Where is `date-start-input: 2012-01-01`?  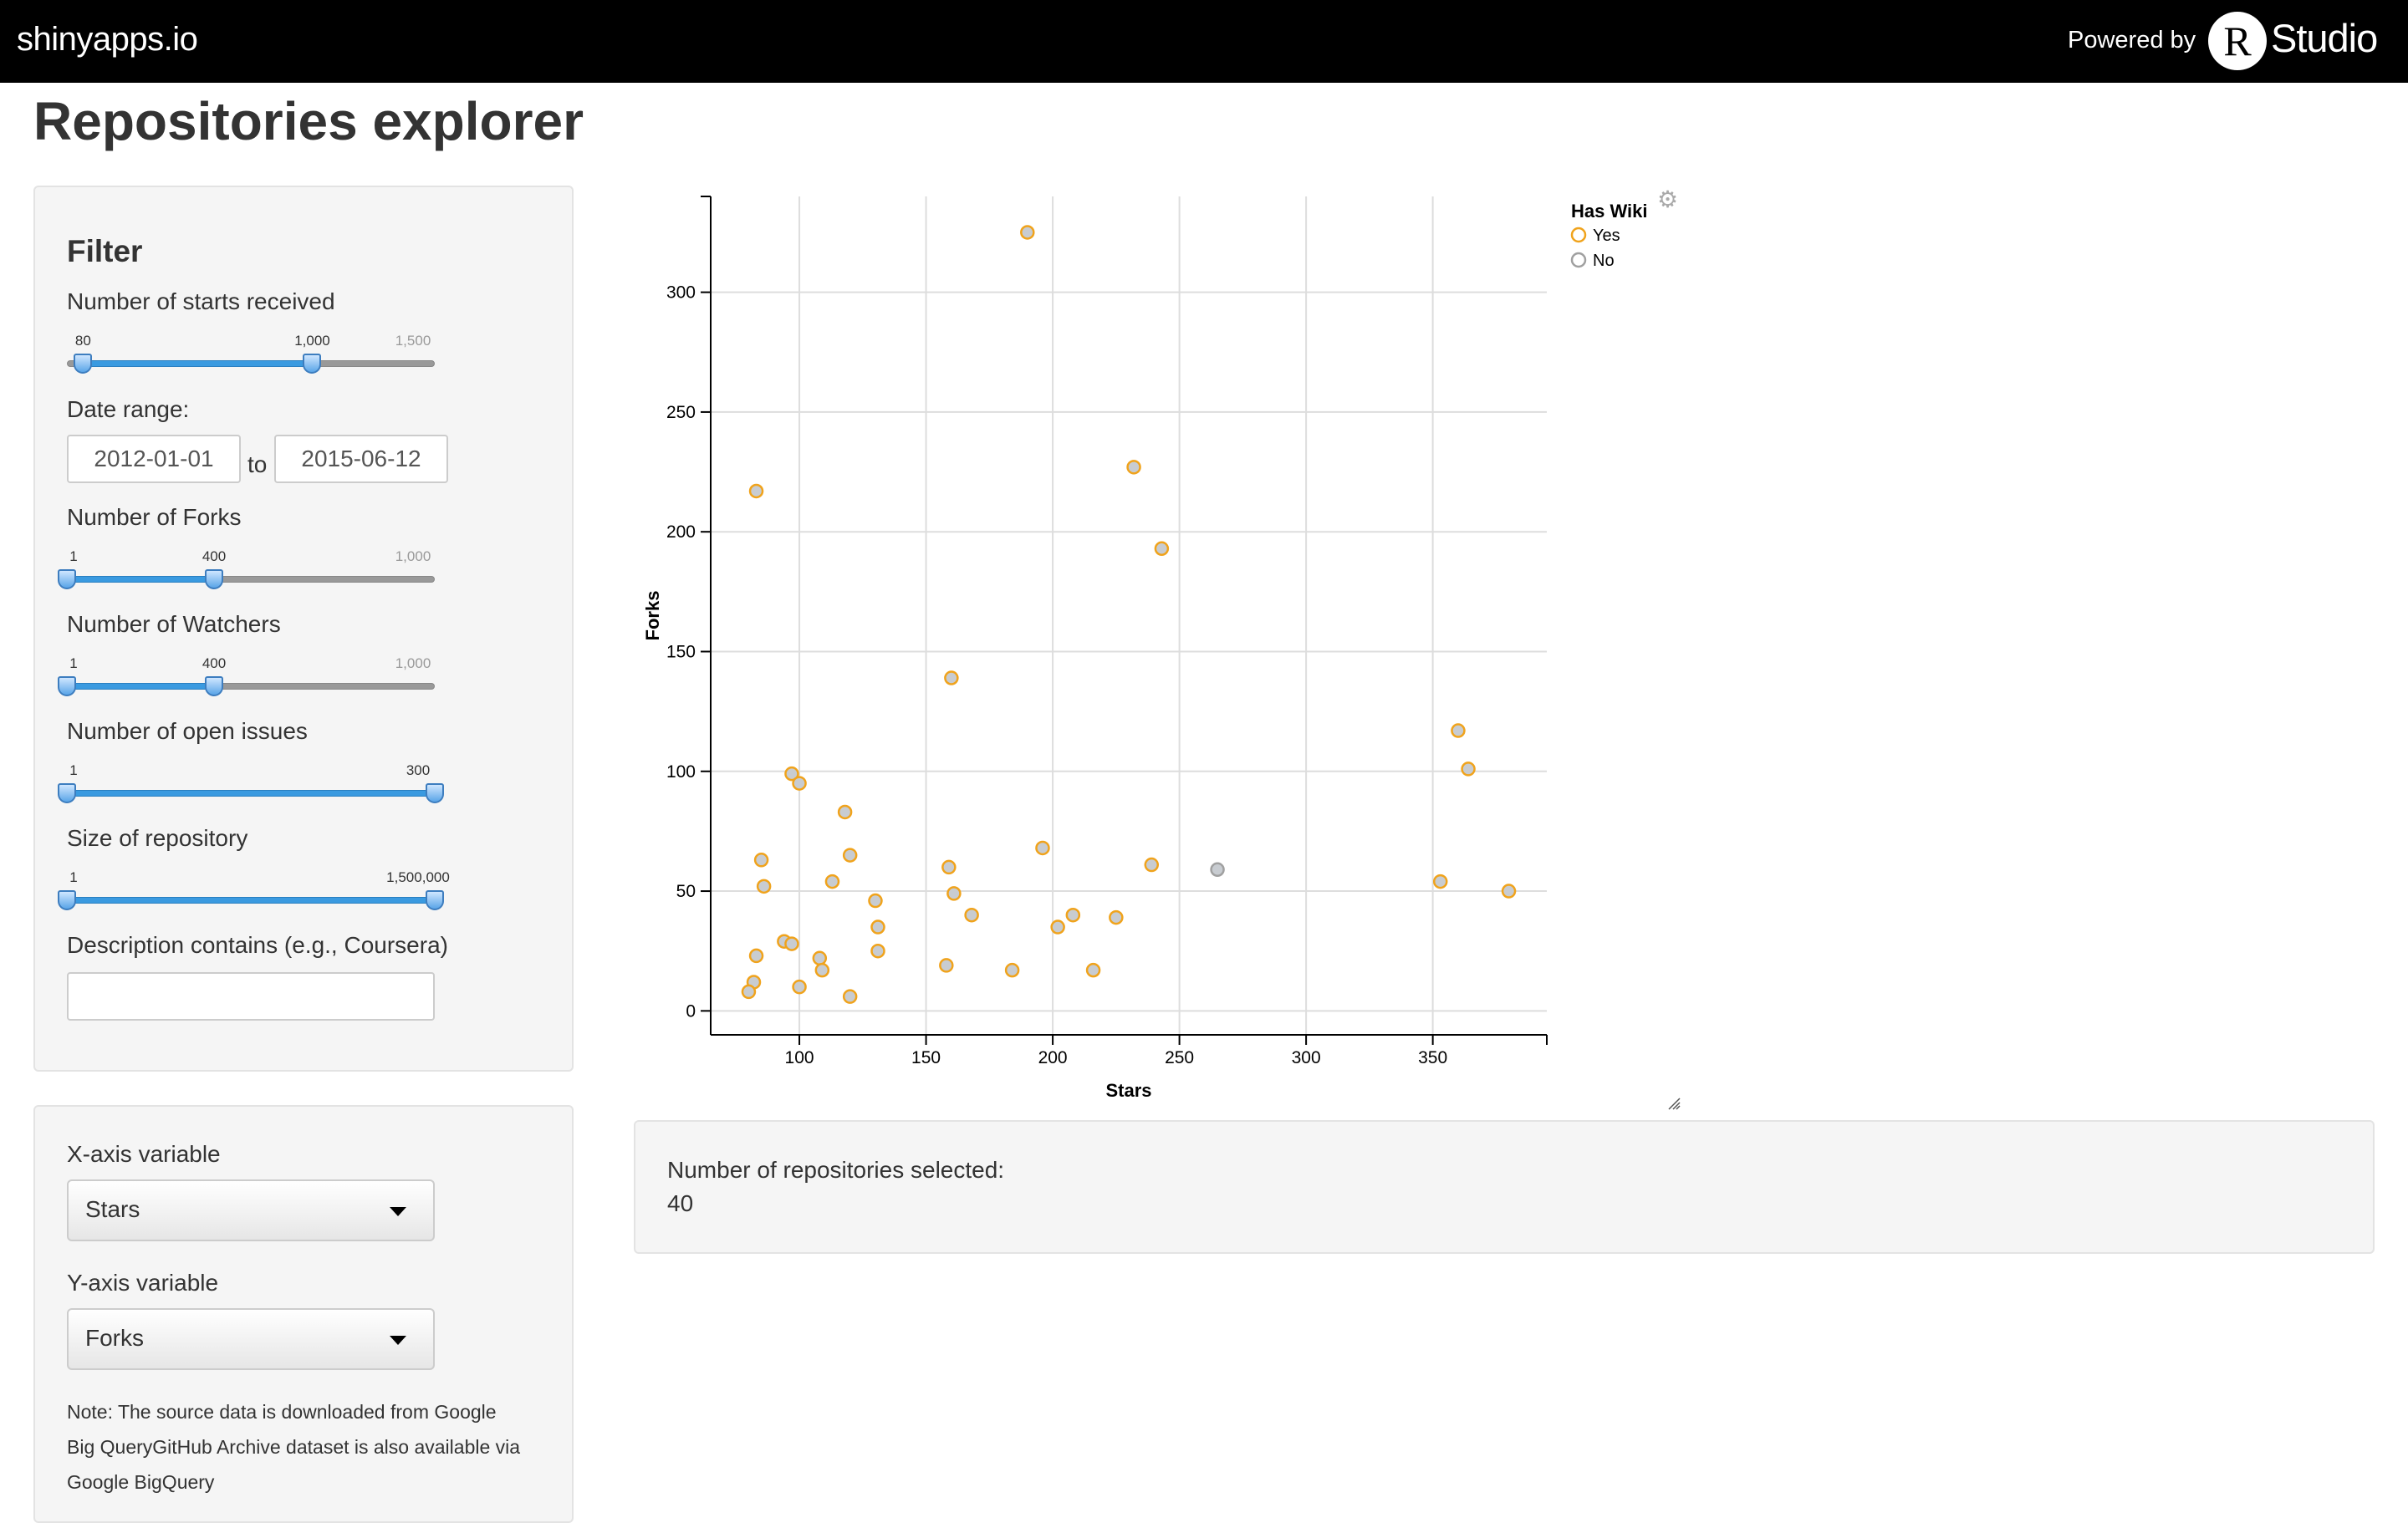
date-start-input: 2012-01-01 is located at coordinates (154, 459).